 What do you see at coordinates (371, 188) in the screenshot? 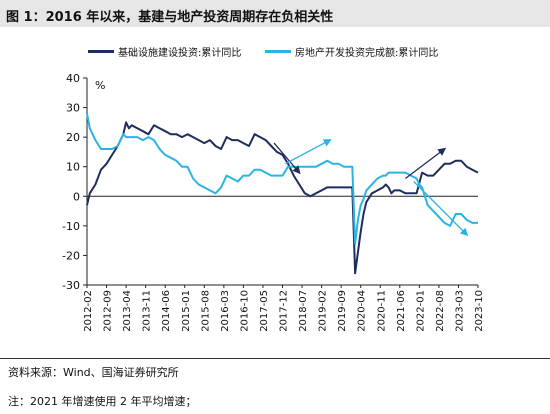
I see `chart-annotation-layer` at bounding box center [371, 188].